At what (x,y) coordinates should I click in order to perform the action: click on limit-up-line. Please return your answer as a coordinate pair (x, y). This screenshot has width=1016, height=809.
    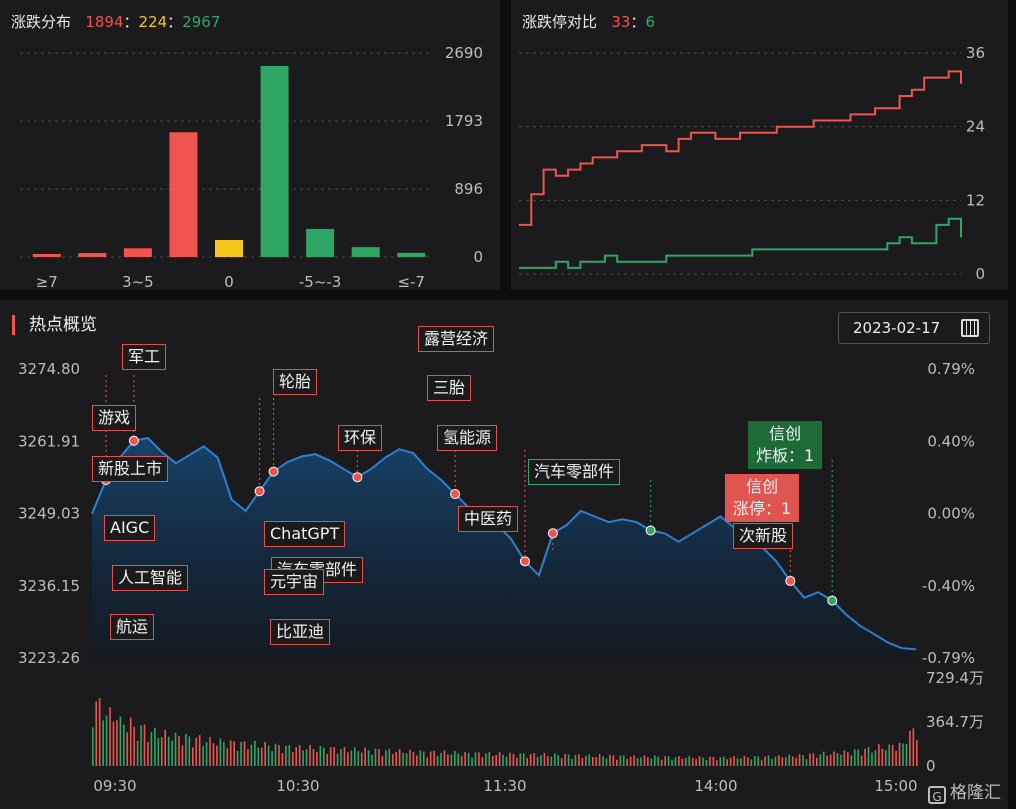
    Looking at the image, I should click on (740, 148).